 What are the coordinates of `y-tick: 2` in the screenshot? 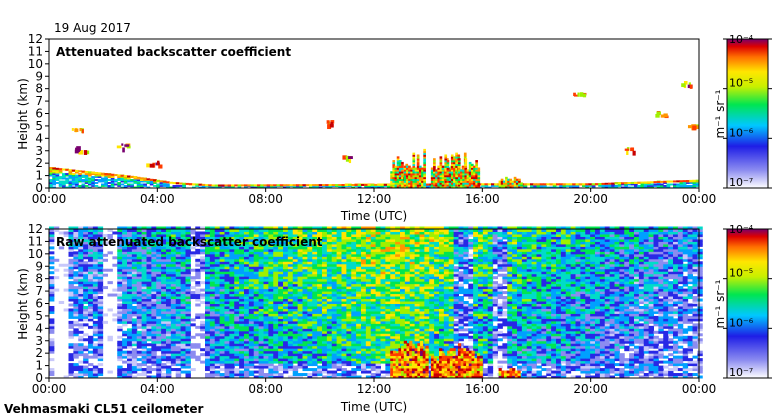 It's located at (42, 163).